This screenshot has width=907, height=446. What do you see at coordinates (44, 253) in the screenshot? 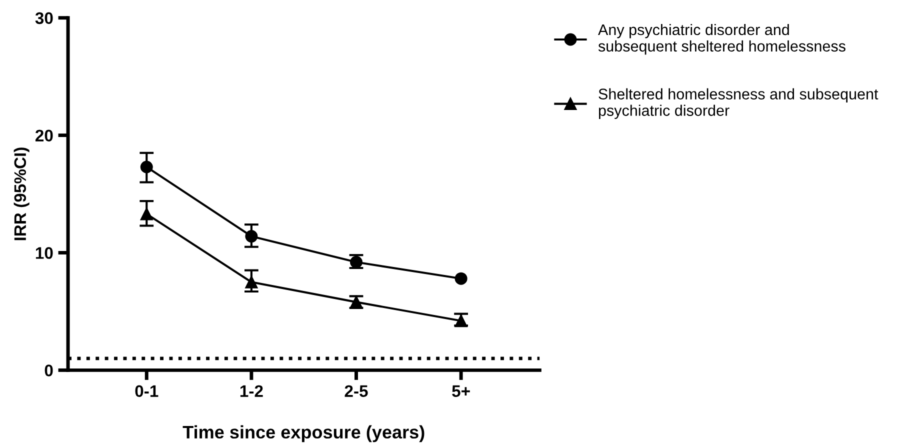
I see `y-tick-label: 10` at bounding box center [44, 253].